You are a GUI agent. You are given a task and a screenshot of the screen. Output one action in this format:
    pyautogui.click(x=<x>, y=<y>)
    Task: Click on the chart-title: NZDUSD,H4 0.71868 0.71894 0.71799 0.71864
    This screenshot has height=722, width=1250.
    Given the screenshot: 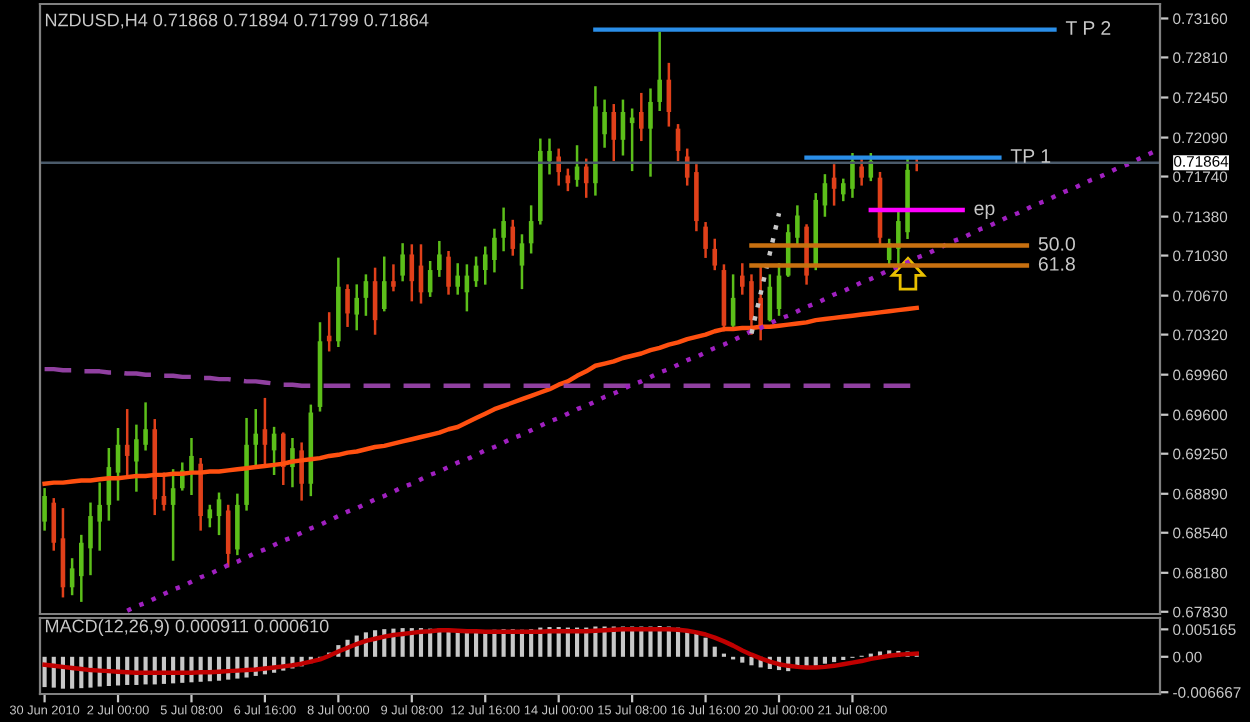 What is the action you would take?
    pyautogui.click(x=237, y=21)
    